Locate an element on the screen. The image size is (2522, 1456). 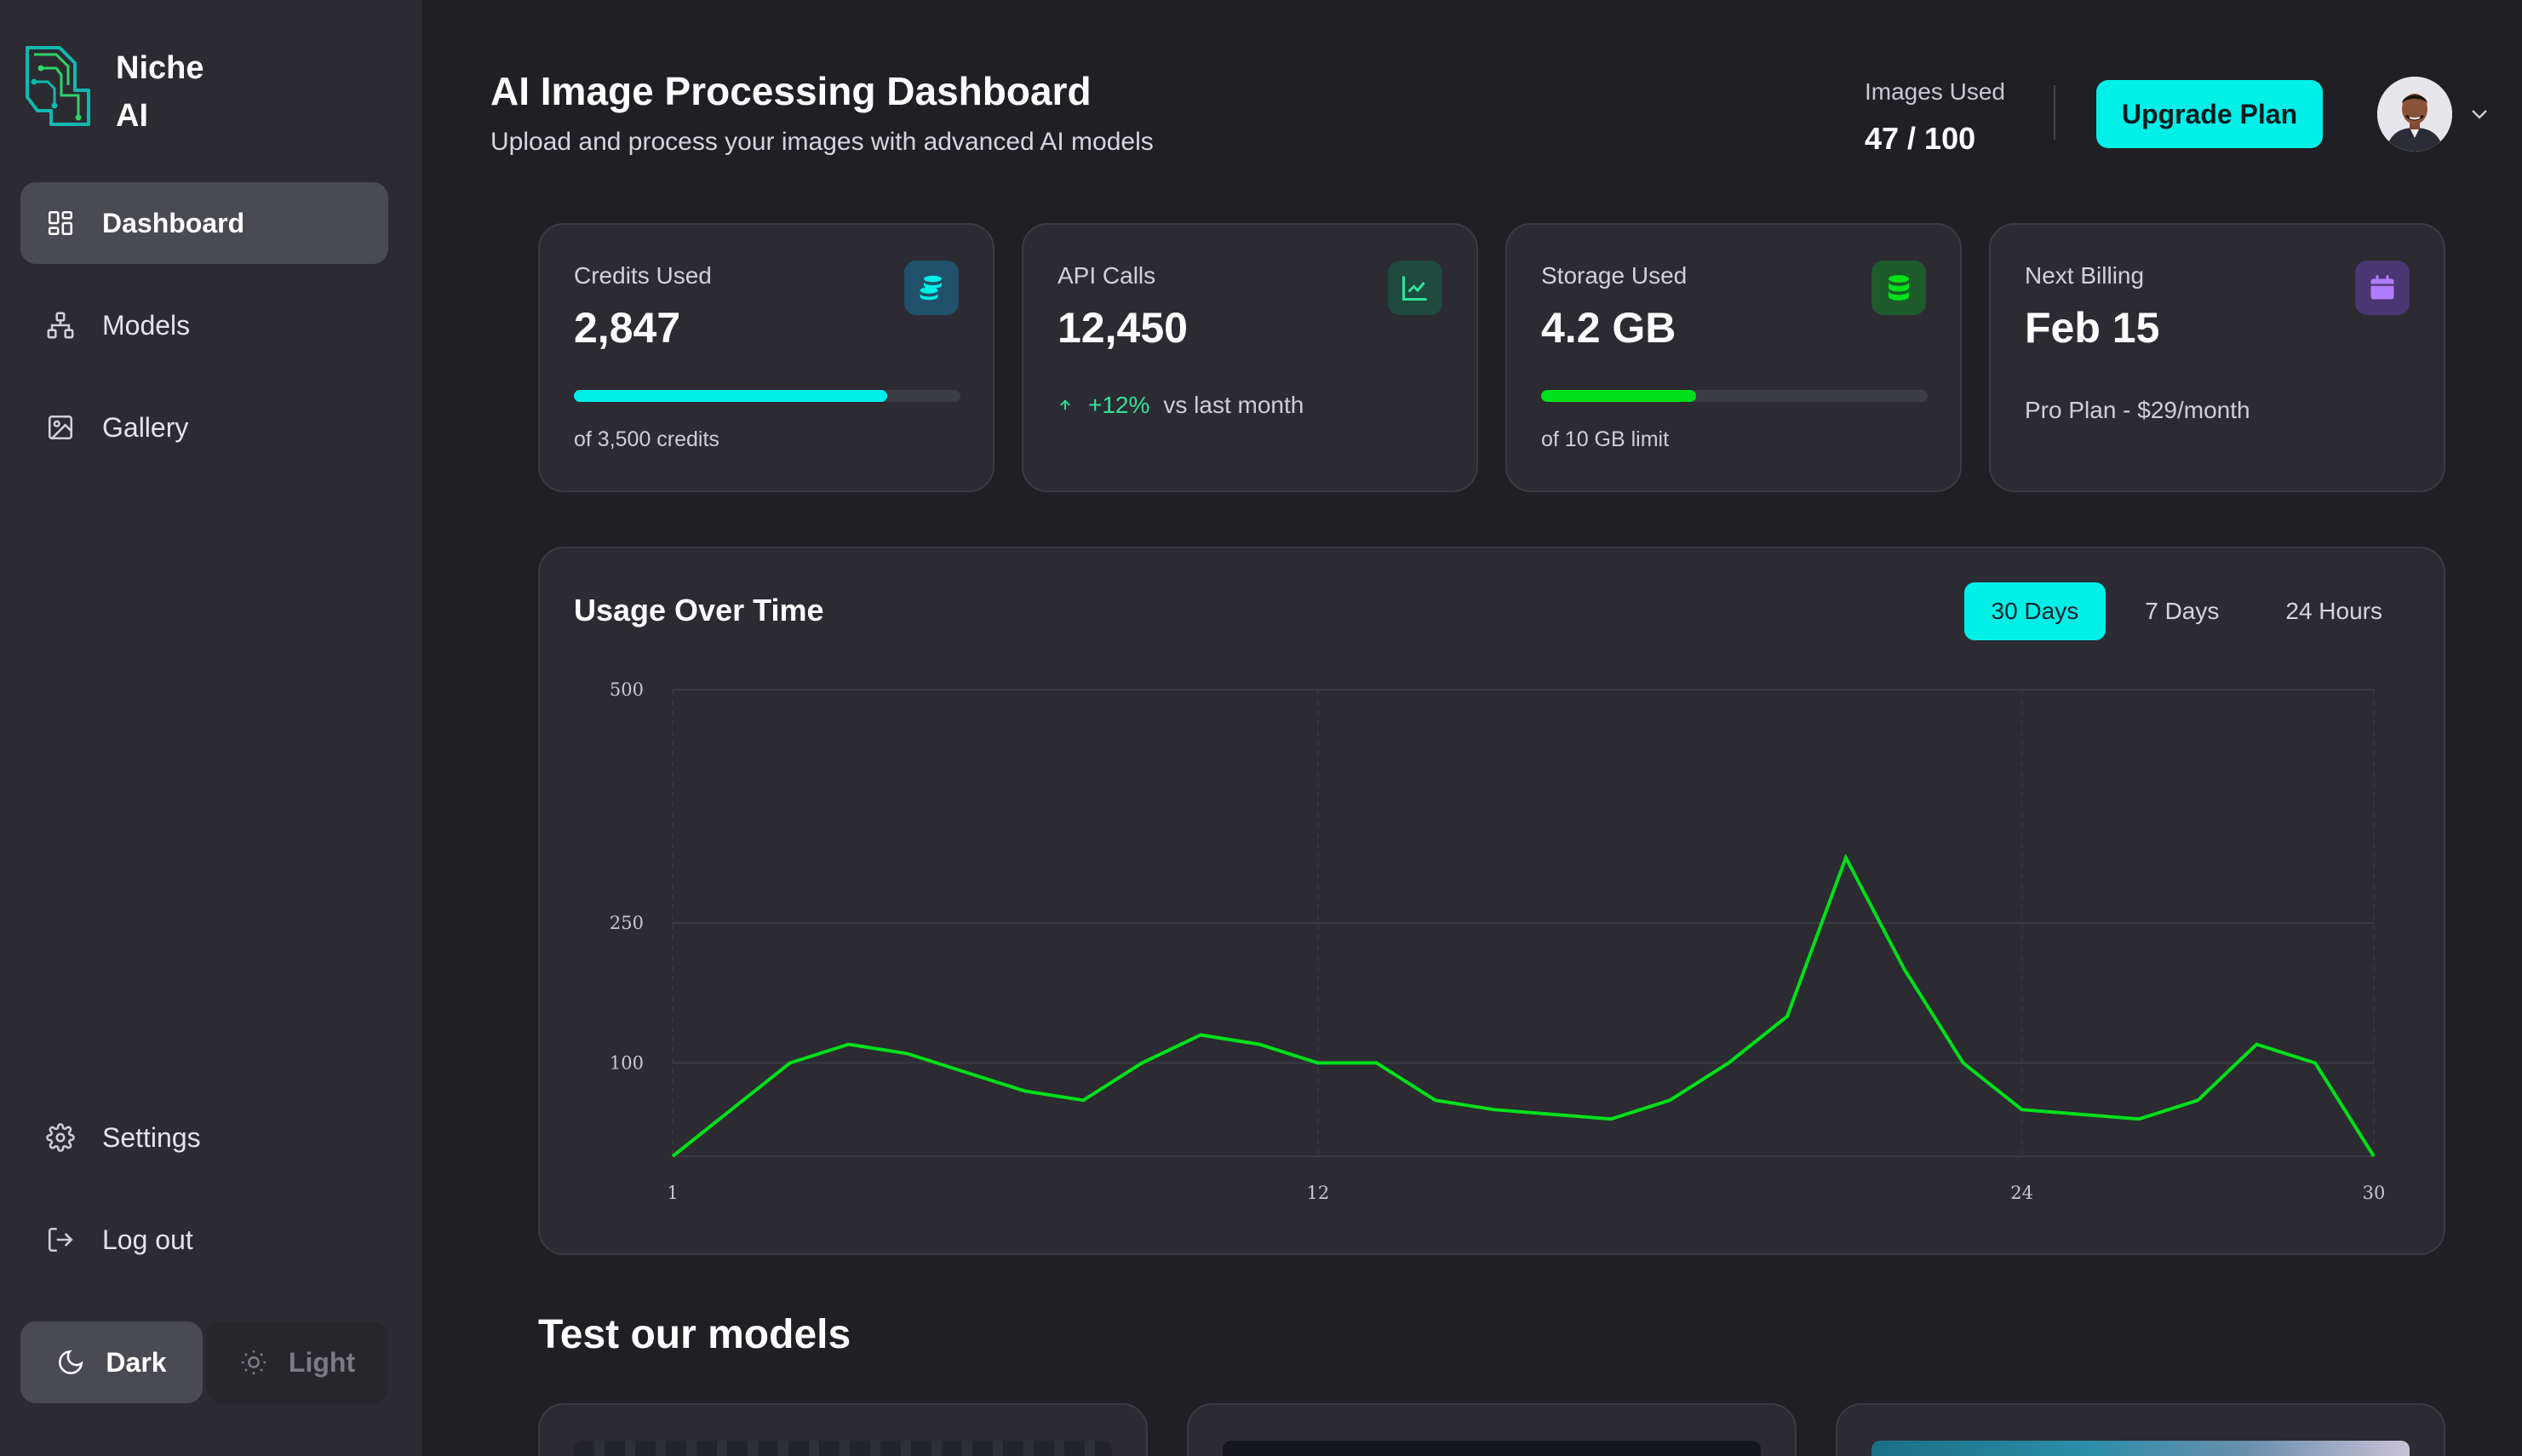
tab-24-hours: 24 Hours is located at coordinates (2333, 611).